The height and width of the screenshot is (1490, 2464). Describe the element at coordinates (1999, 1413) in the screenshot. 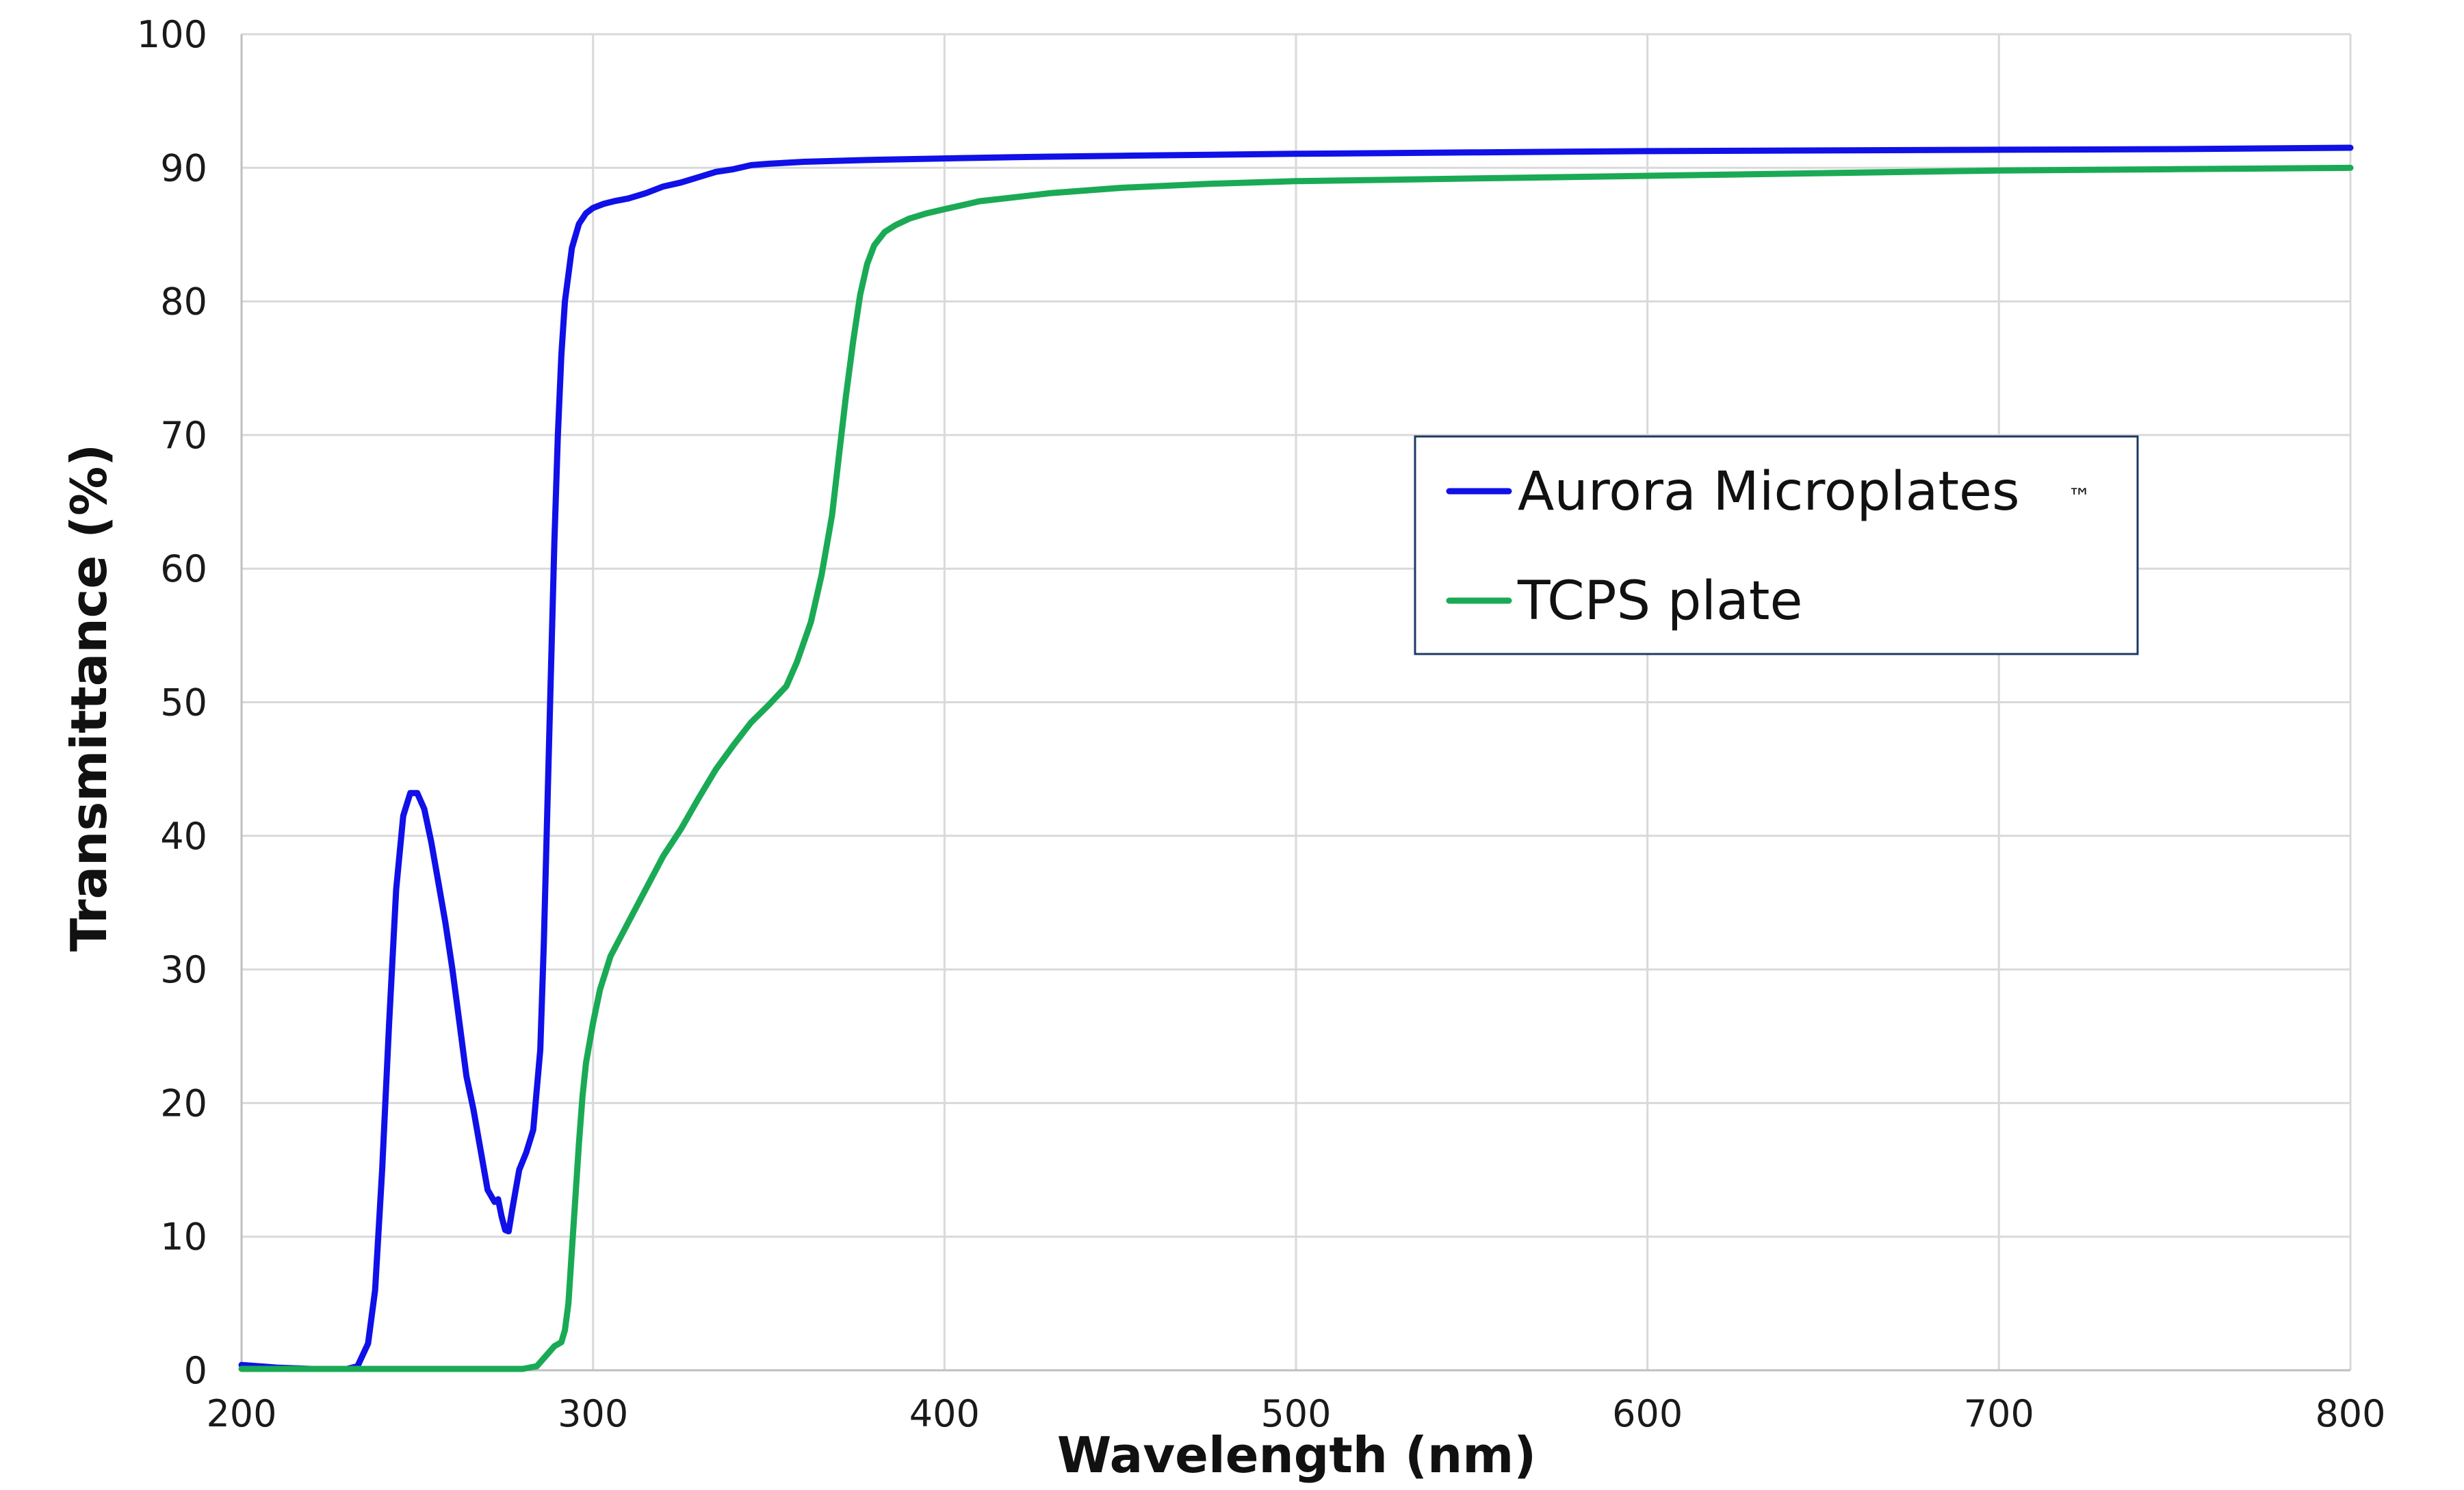

I see `x-tick-label-700: 700` at that location.